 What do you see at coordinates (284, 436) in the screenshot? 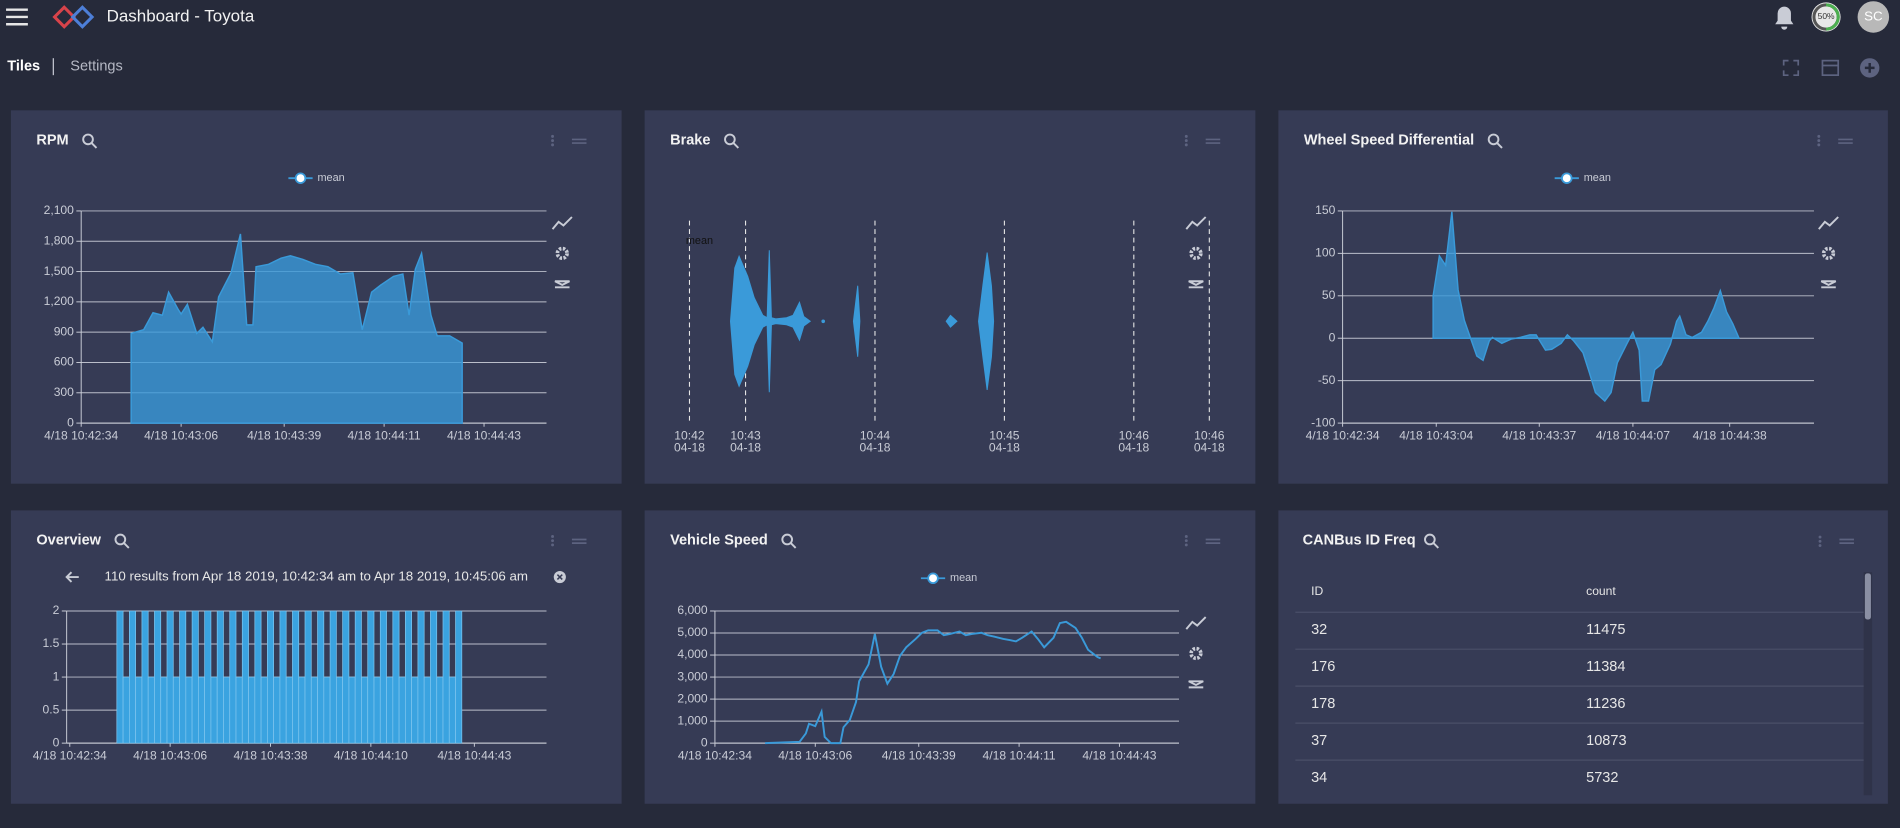
I see `x-tick-label: 4/18 10:43:39` at bounding box center [284, 436].